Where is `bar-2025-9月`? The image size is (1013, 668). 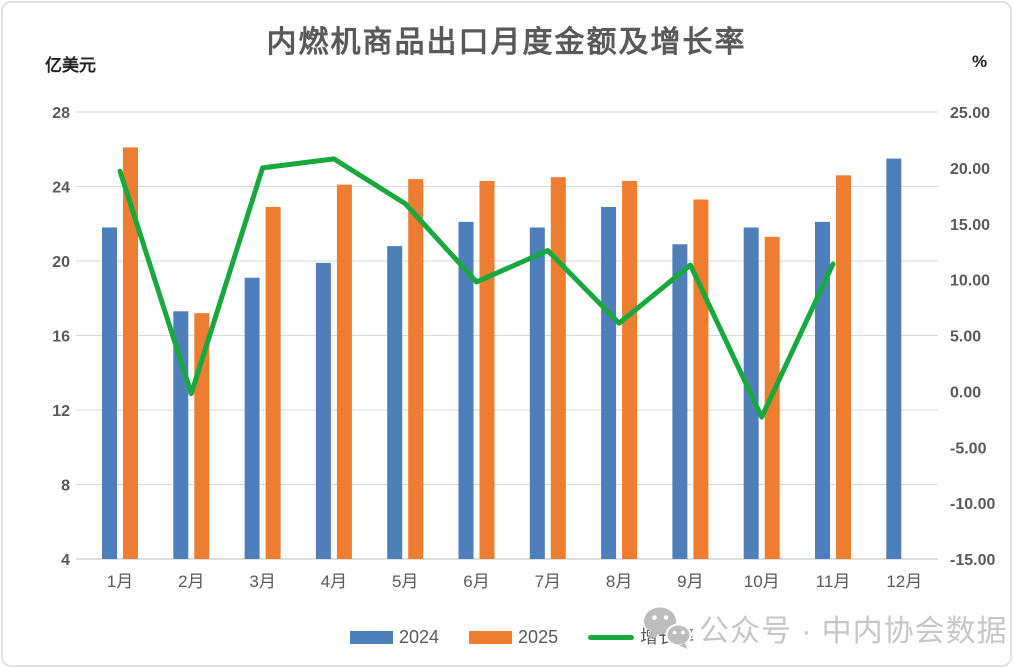 bar-2025-9月 is located at coordinates (701, 379).